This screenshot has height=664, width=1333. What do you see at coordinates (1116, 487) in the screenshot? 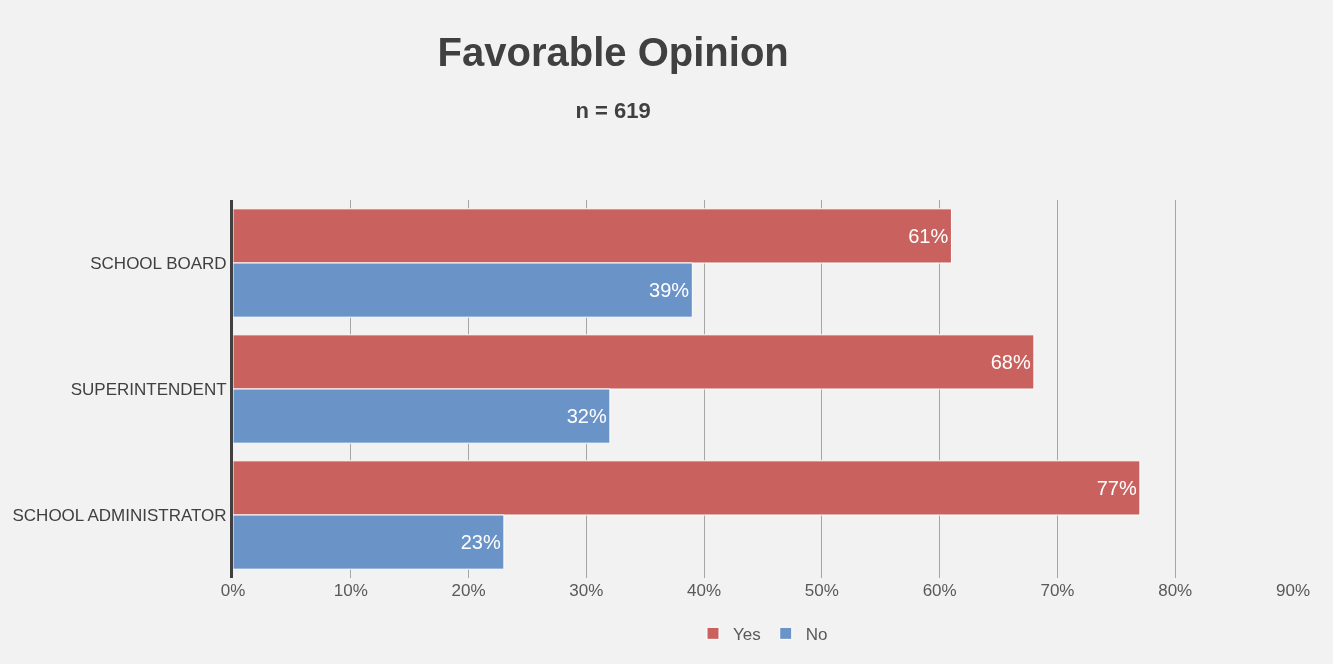
I see `data-label: 77%` at bounding box center [1116, 487].